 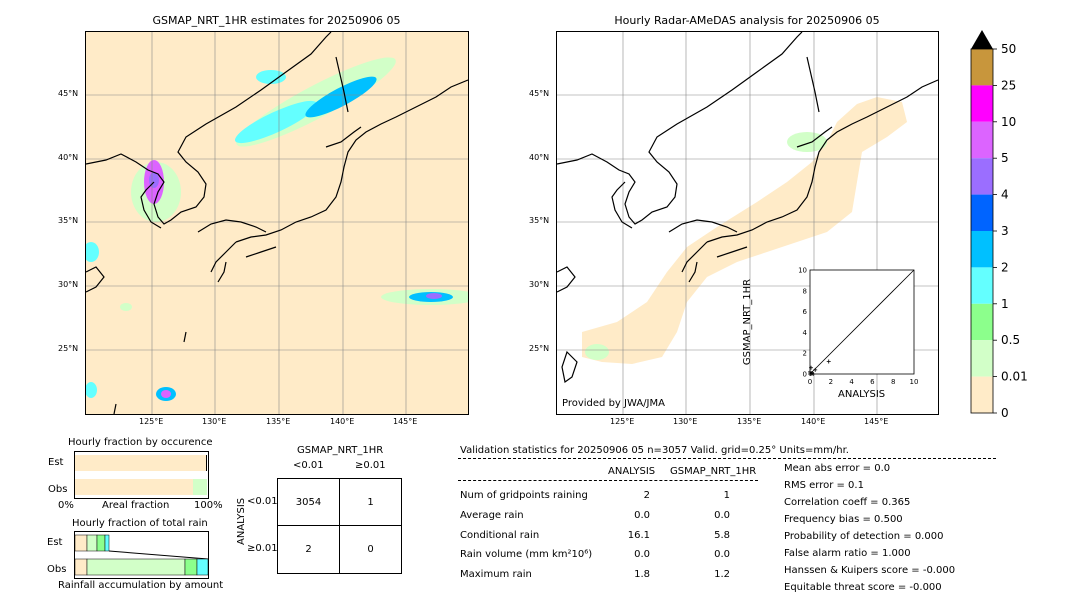 I want to click on stat-gsmap: 1, so click(x=726, y=495).